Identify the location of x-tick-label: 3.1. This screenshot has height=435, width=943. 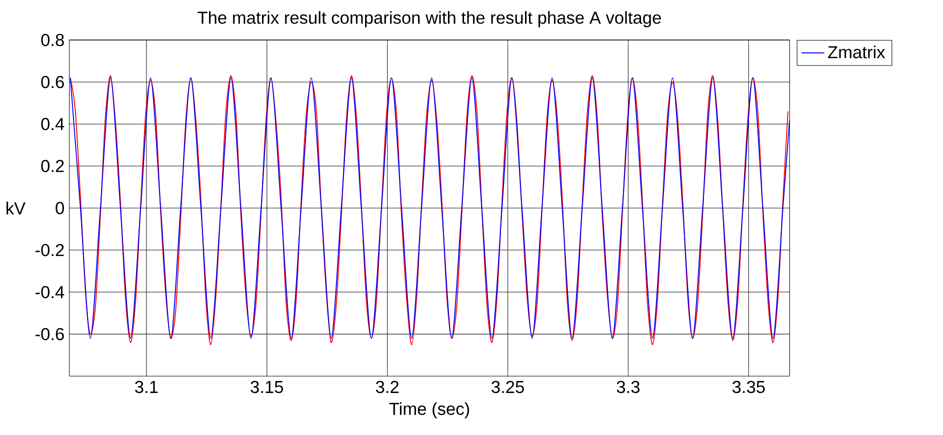
(146, 387).